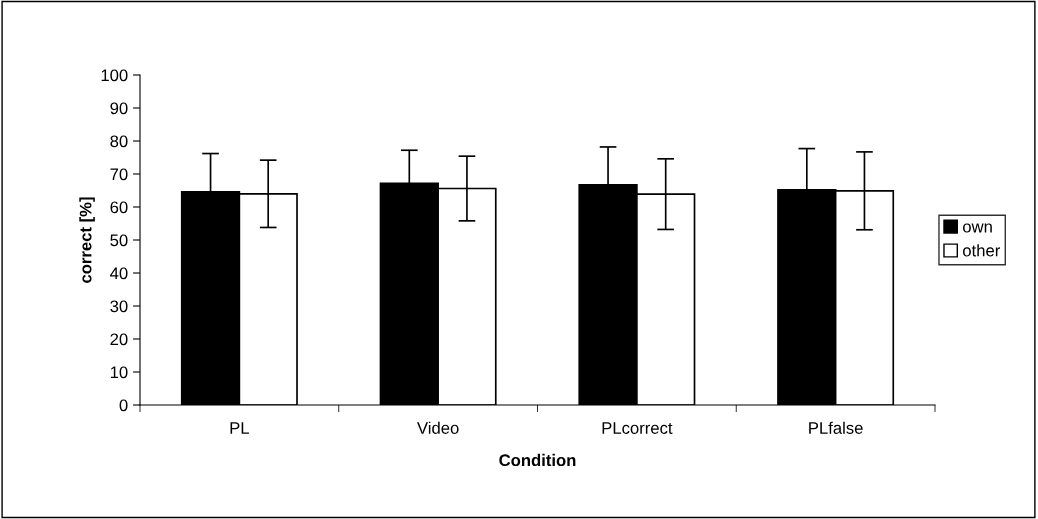 This screenshot has width=1038, height=519. What do you see at coordinates (977, 228) in the screenshot?
I see `legend-label: own` at bounding box center [977, 228].